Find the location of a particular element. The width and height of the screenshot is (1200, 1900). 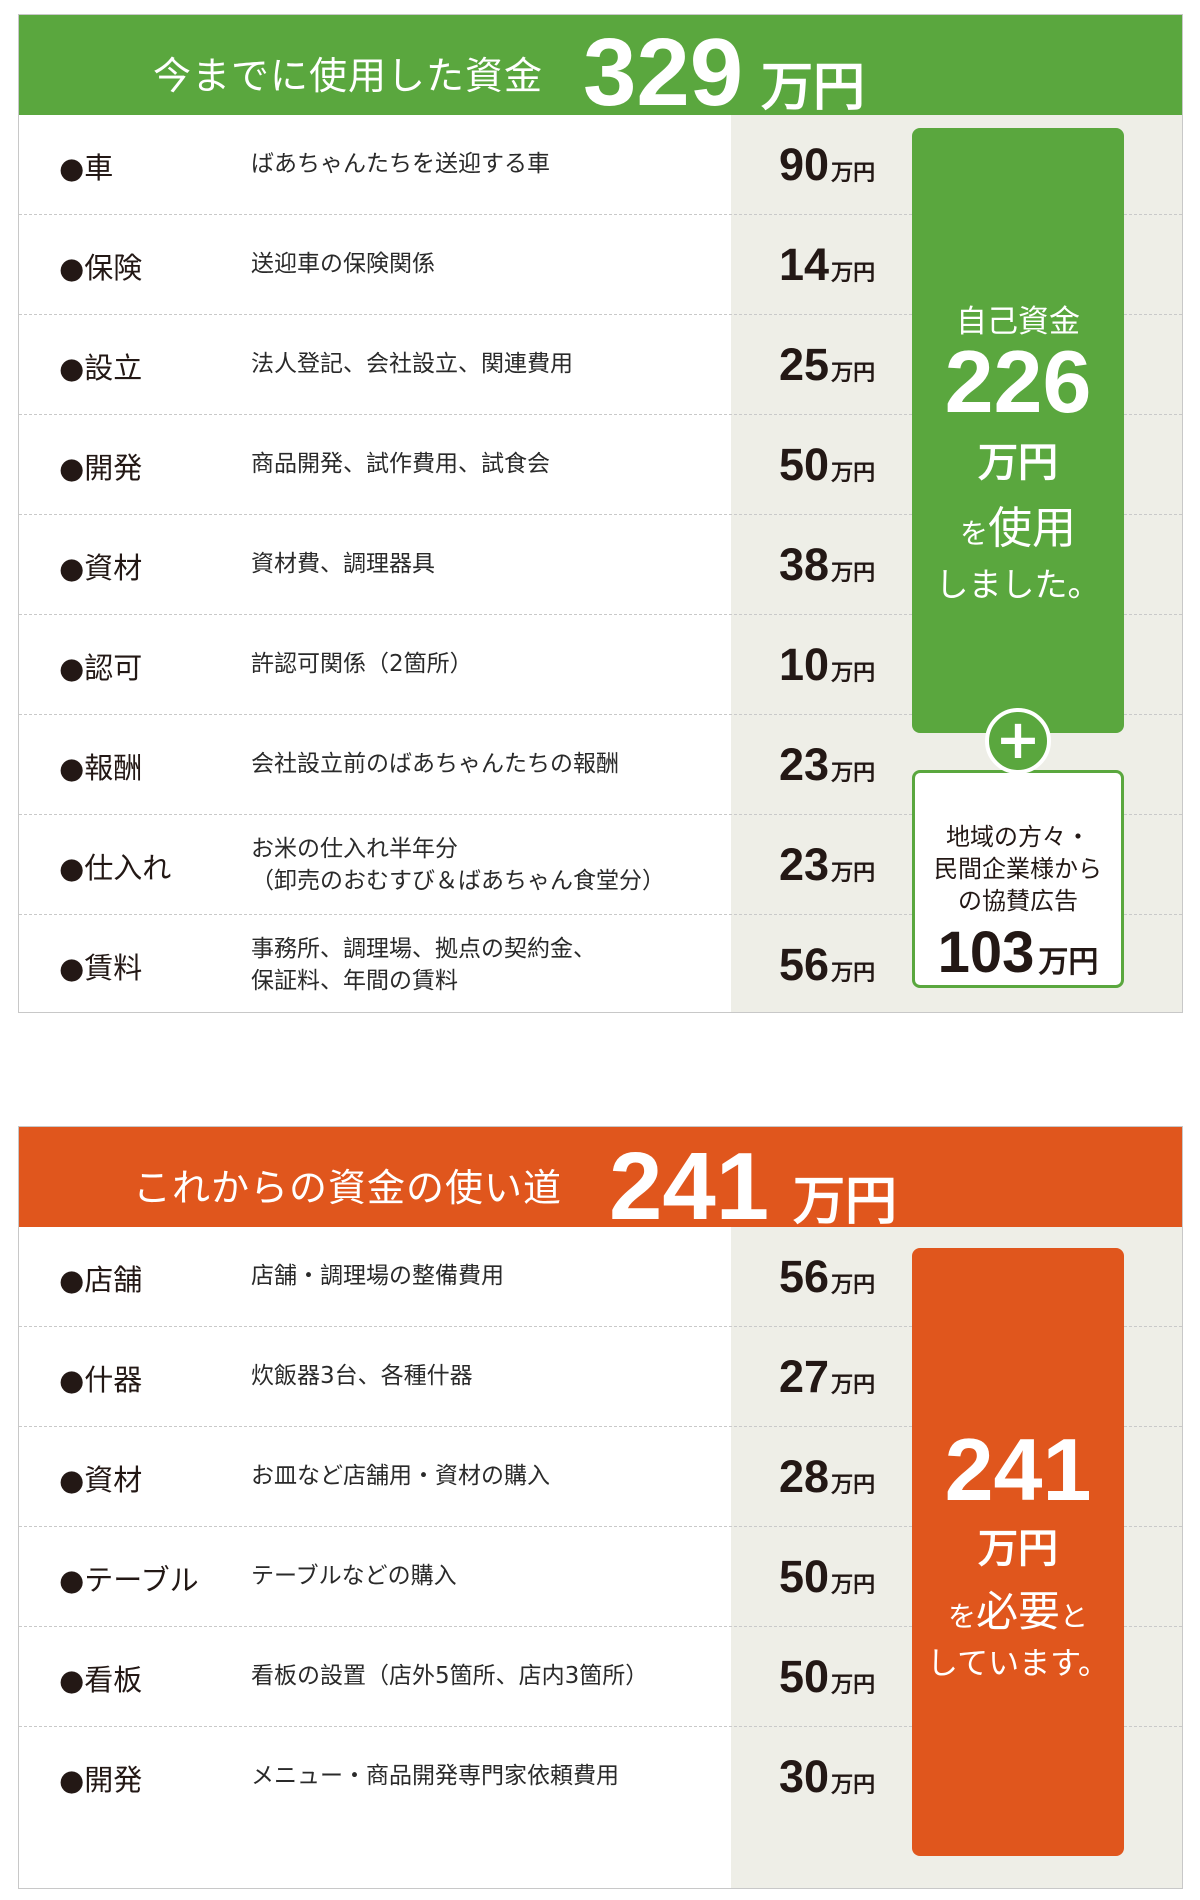

future-funds-title: これからの資金の使い道 is located at coordinates (348, 1188).